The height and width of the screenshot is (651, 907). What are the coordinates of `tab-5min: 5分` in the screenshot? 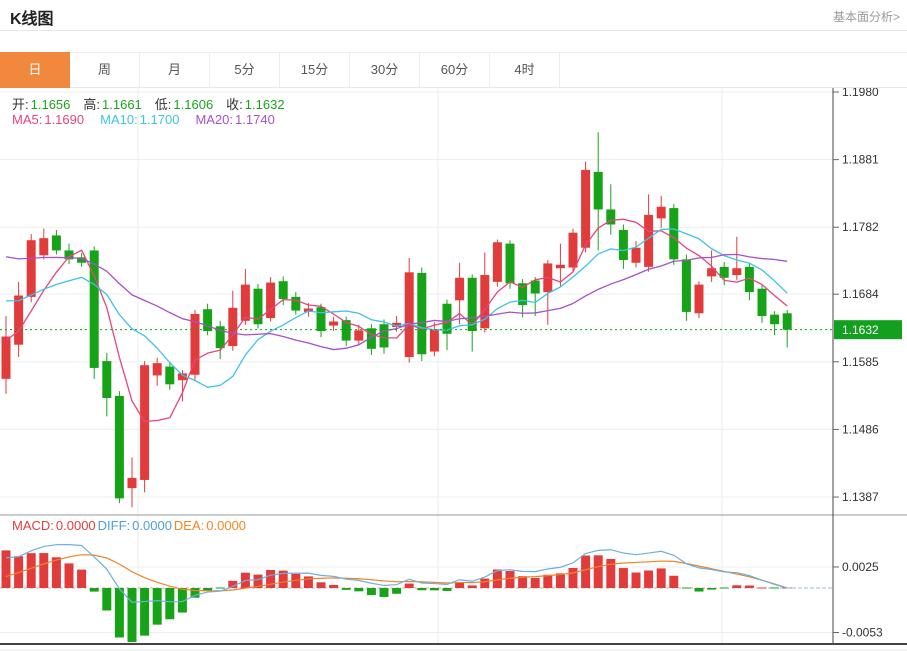 It's located at (245, 70).